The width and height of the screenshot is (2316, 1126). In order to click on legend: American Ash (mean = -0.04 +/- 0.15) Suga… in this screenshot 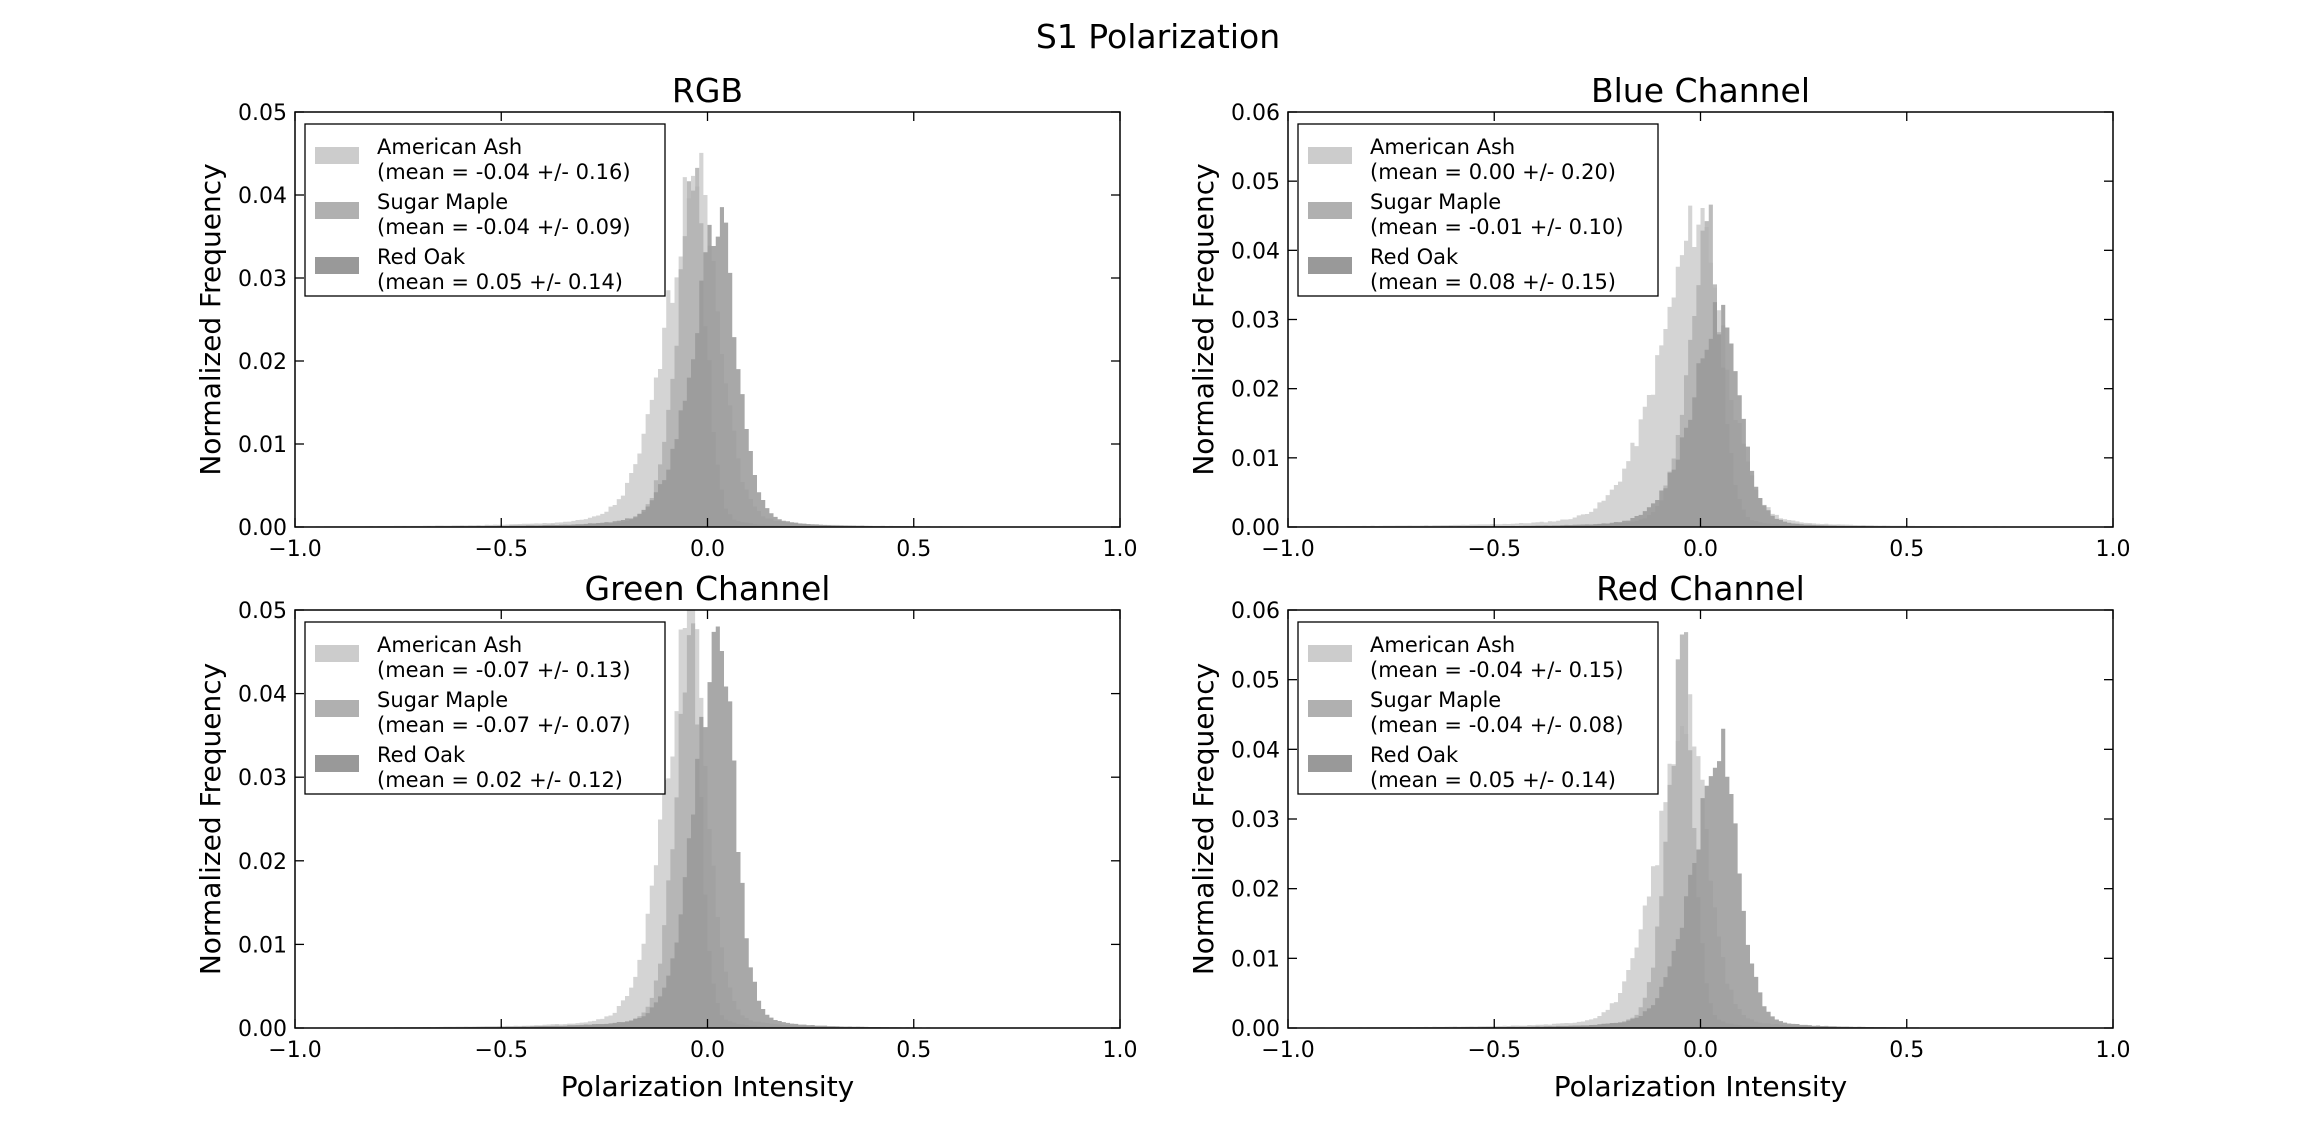, I will do `click(1478, 708)`.